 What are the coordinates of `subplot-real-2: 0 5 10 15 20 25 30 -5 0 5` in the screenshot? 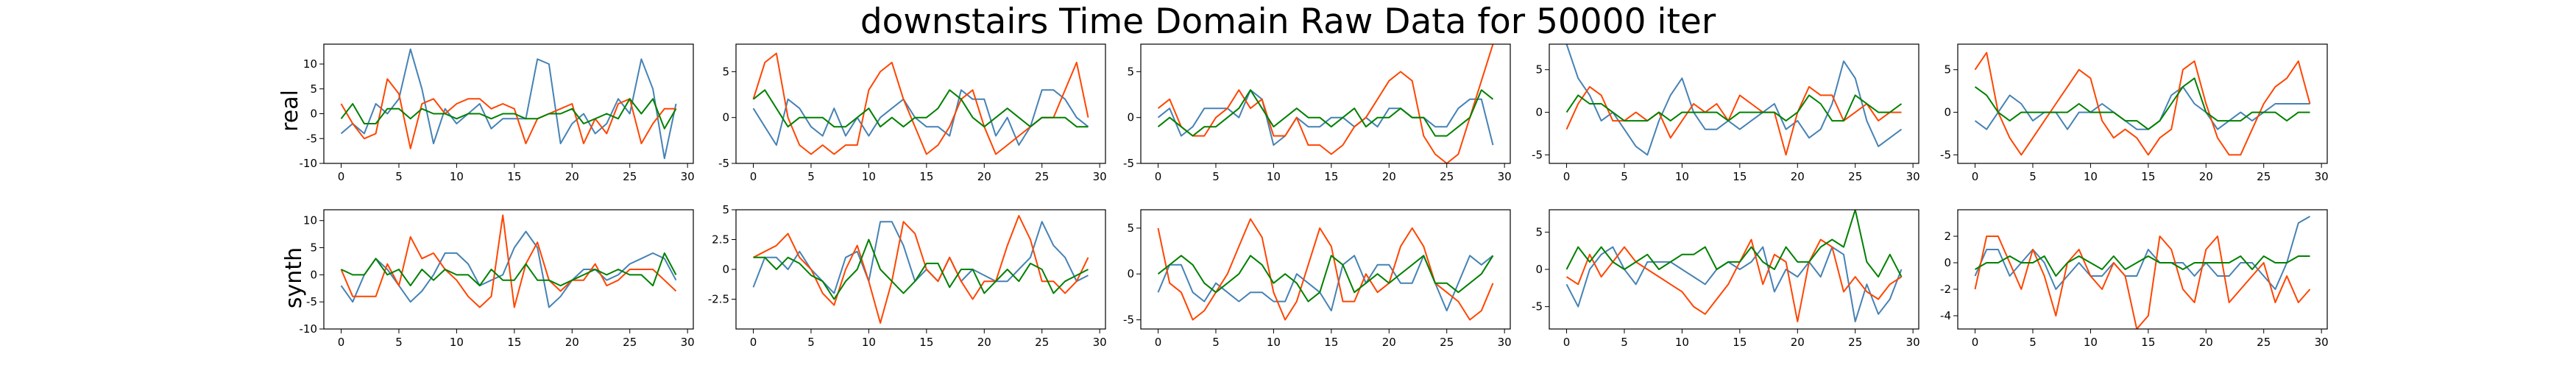 It's located at (912, 113).